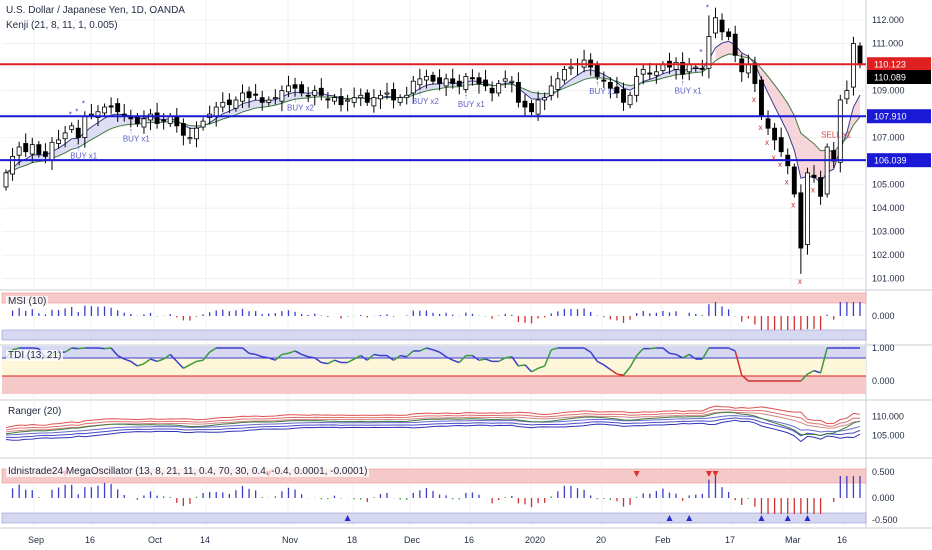 The image size is (932, 550). Describe the element at coordinates (883, 316) in the screenshot. I see `msi-tick-label: 0.000` at that location.